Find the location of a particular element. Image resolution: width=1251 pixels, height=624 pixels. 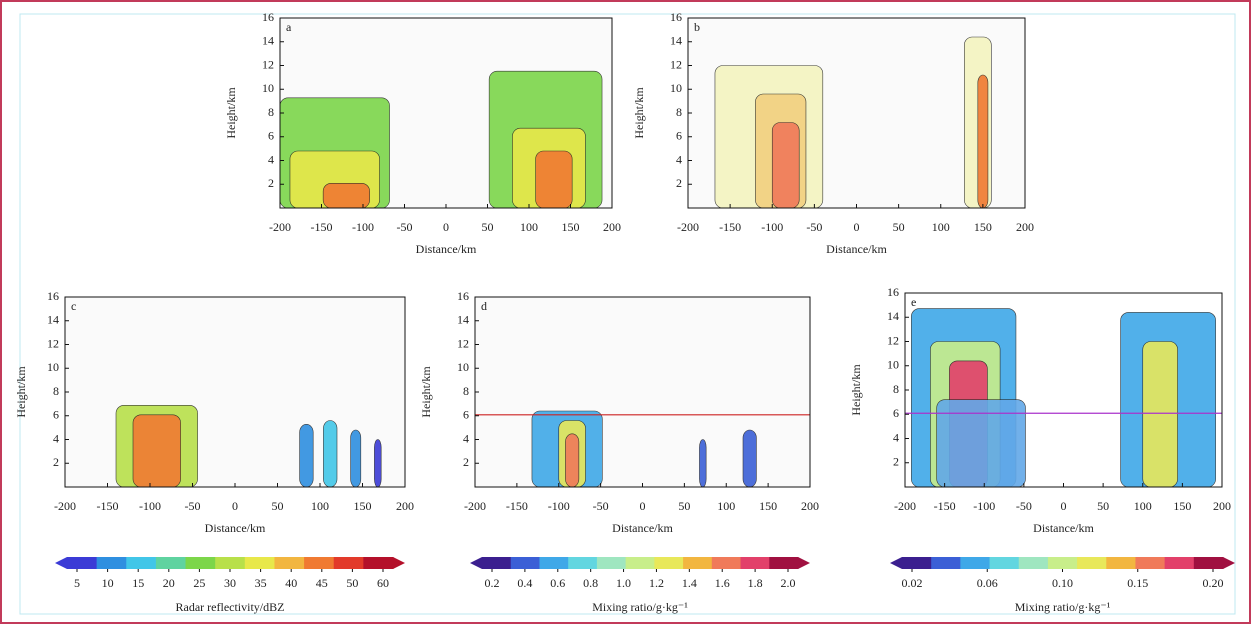

colorbar-tick-label: 1.6 is located at coordinates (722, 583).